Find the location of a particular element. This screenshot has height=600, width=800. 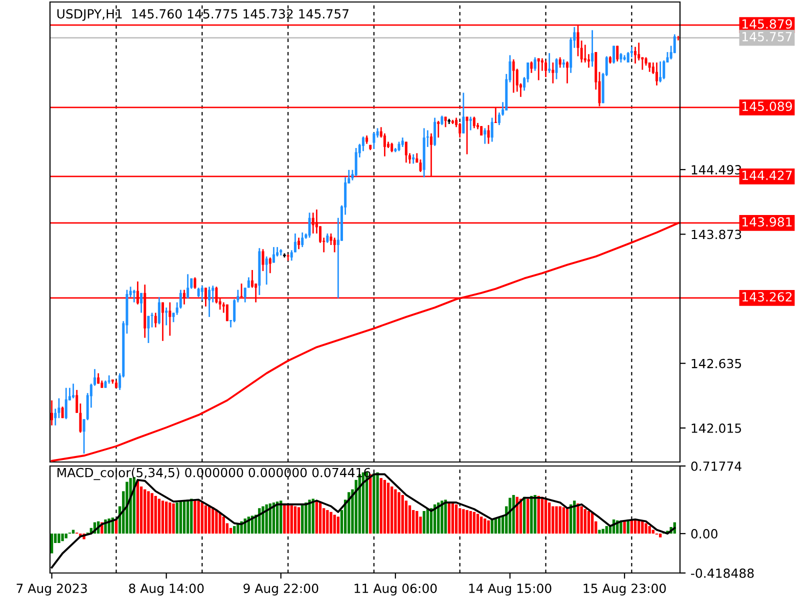

x-tick-label: 14 Aug 15:00 is located at coordinates (510, 590).